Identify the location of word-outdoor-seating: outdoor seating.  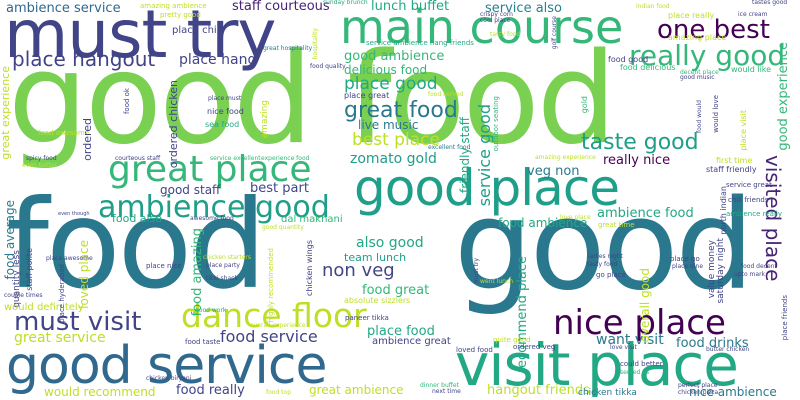
(496, 124).